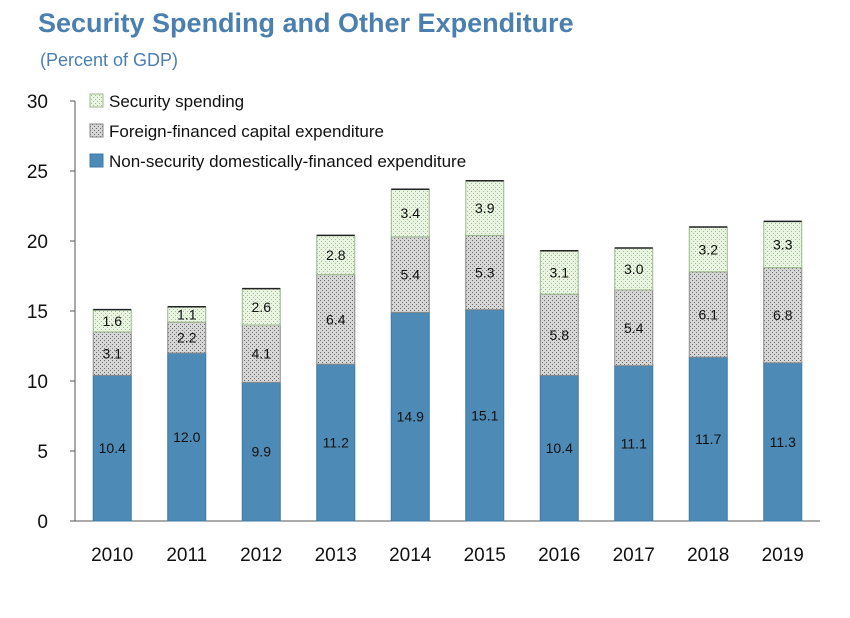  Describe the element at coordinates (37, 102) in the screenshot. I see `y-tick-label: 30` at that location.